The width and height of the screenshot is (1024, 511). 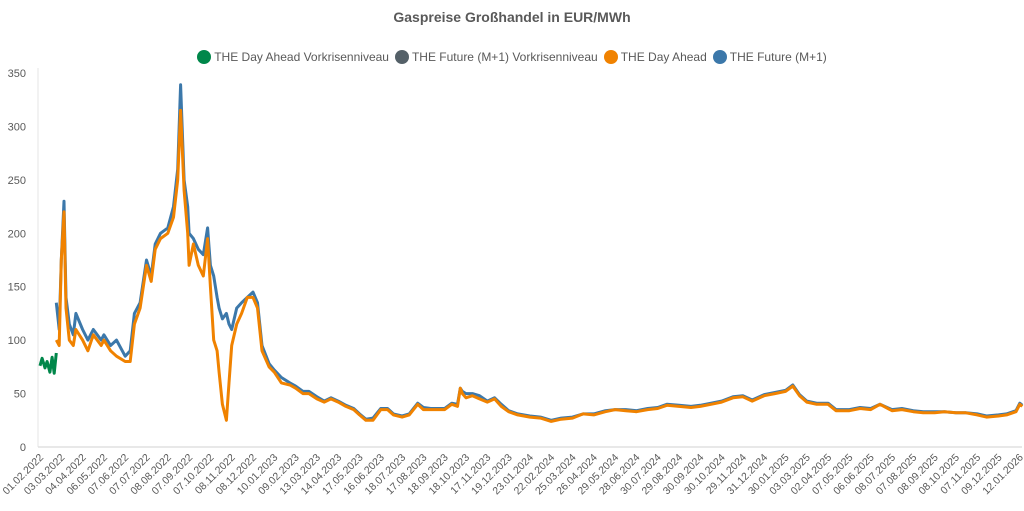 I want to click on y-tick-label: 350, so click(x=17, y=74).